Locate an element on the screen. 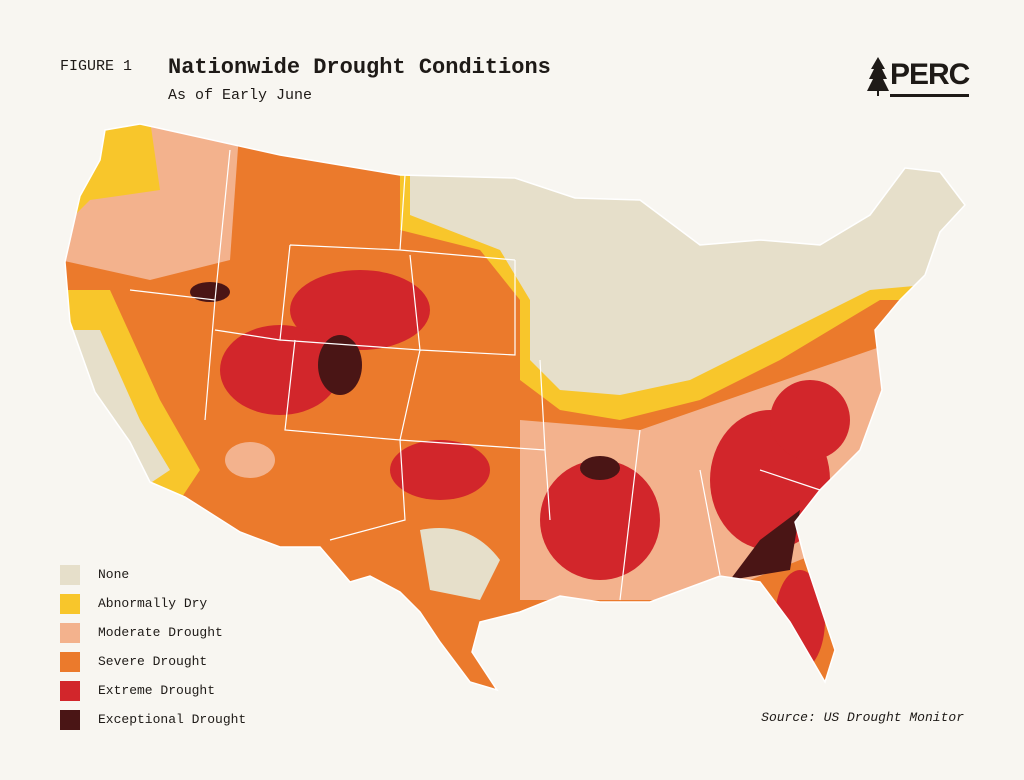 The height and width of the screenshot is (780, 1024). legend-label: Extreme Drought is located at coordinates (157, 690).